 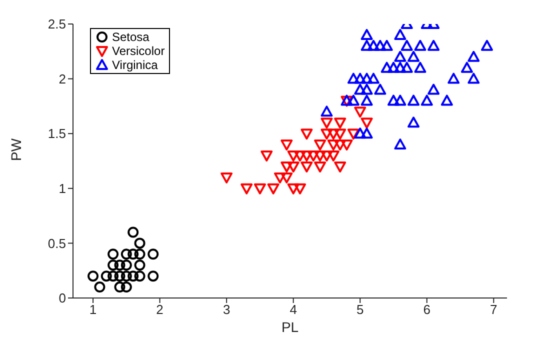 I want to click on x-tick-label: 4, so click(x=293, y=310).